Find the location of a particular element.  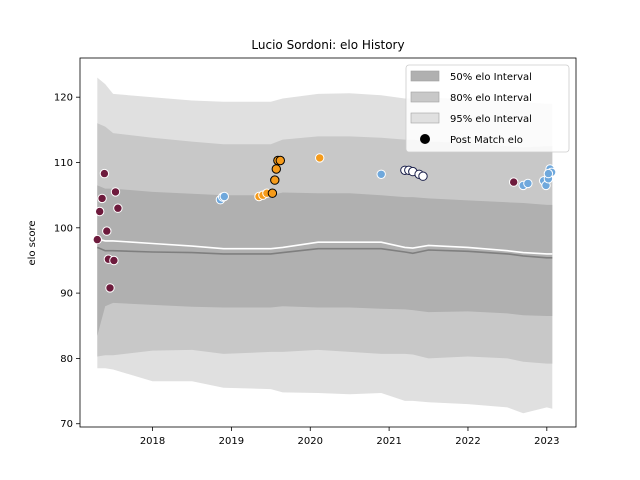

y-axis: 70 80 90 100 110 120 is located at coordinates (67, 261).